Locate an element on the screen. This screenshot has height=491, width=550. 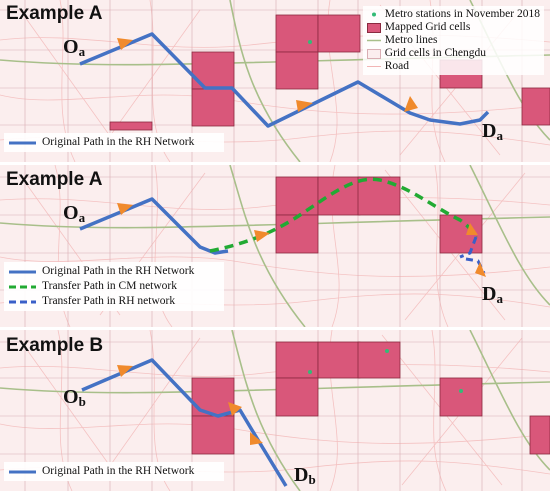
destination-label-sub: b is located at coordinates (312, 479).